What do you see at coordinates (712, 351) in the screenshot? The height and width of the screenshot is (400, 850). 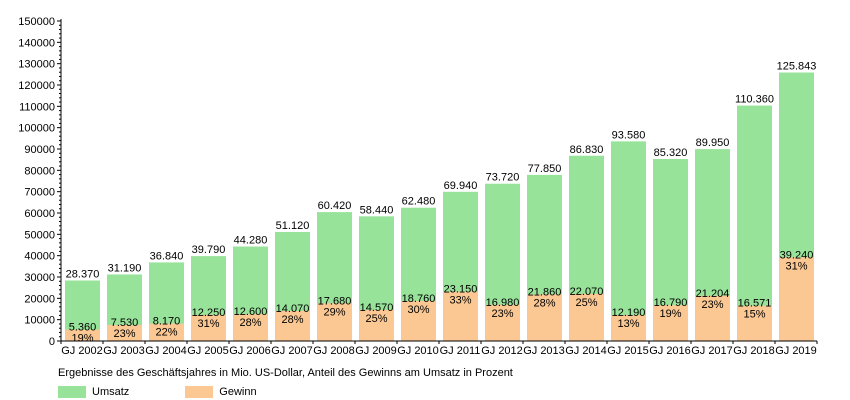 I see `x-tick-label: GJ 2017` at bounding box center [712, 351].